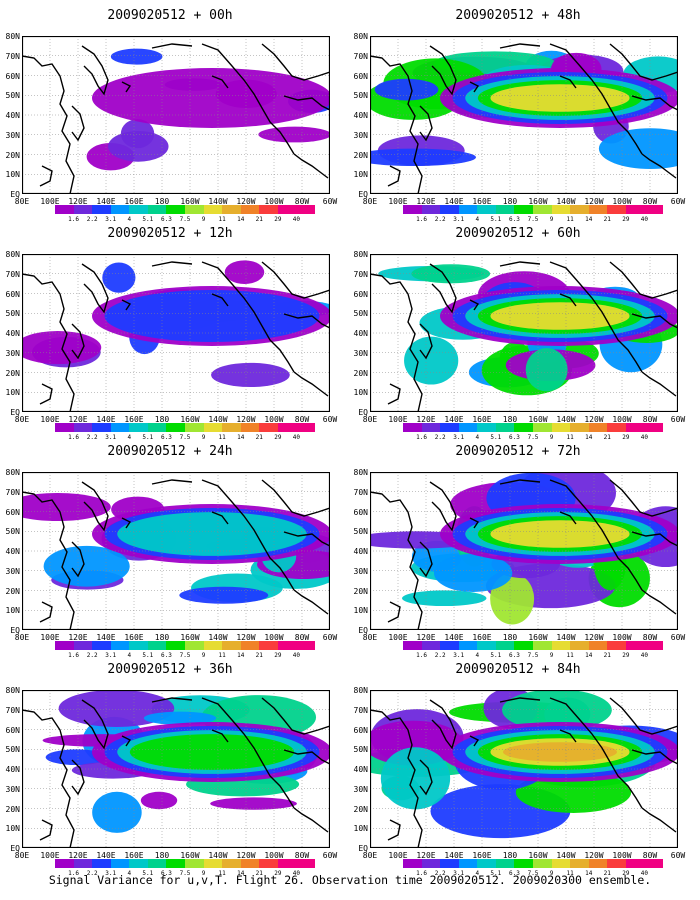  Describe the element at coordinates (459, 219) in the screenshot. I see `colorbar-label: 3.1` at that location.